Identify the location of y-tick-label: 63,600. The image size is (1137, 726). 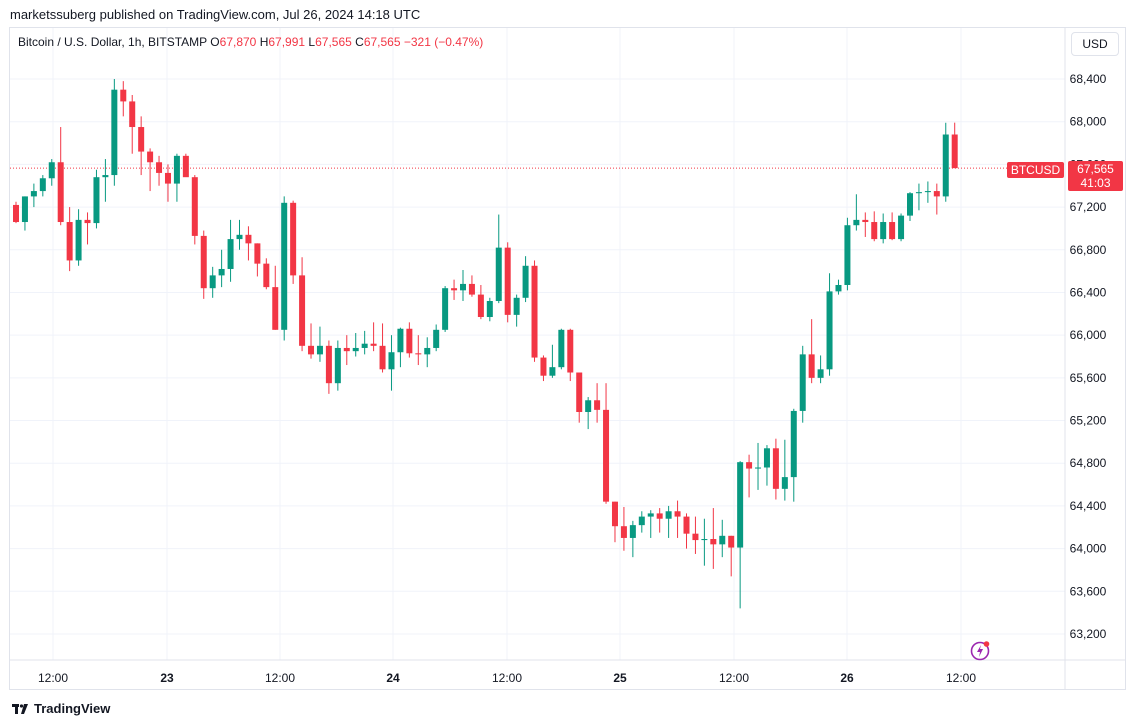
(1088, 591).